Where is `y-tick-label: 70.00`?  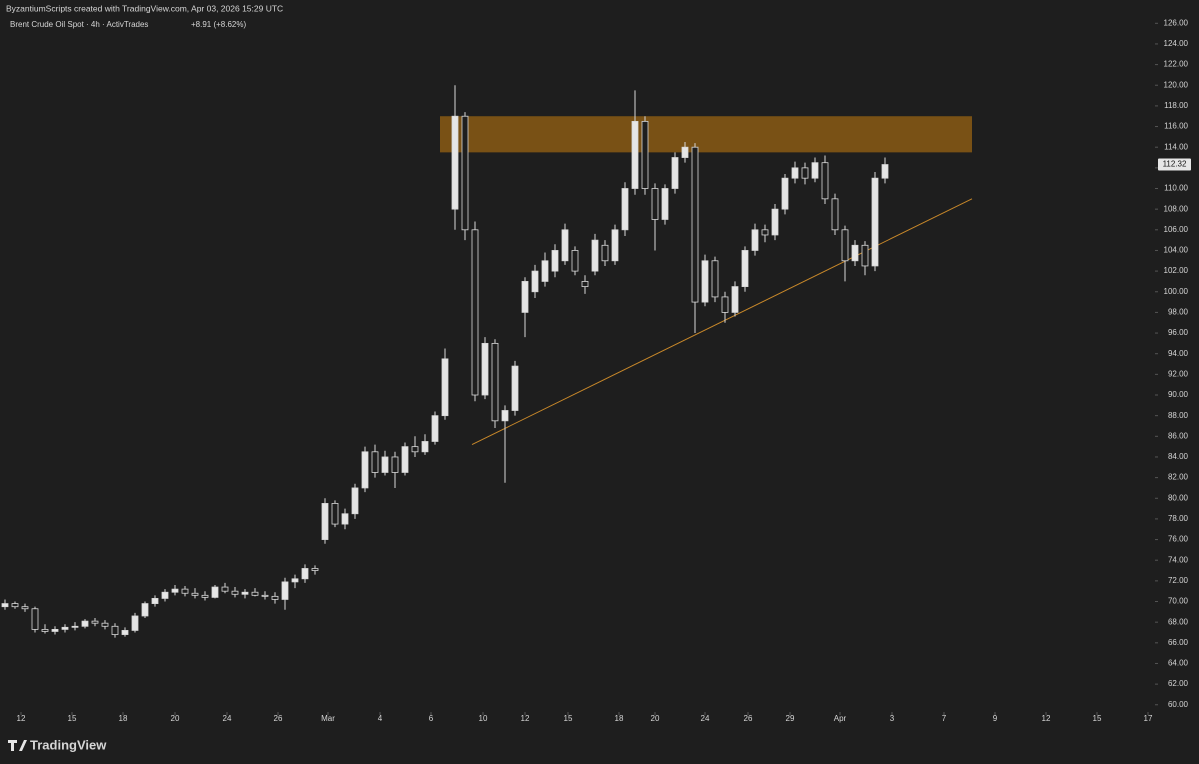 y-tick-label: 70.00 is located at coordinates (1178, 601).